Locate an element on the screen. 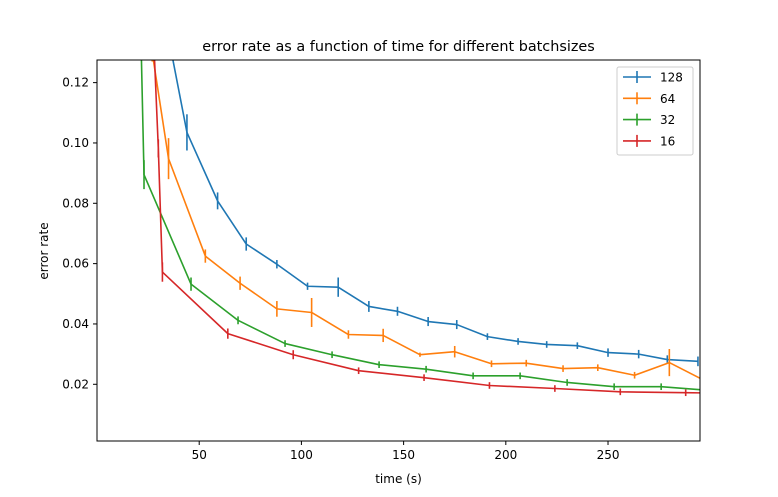 This screenshot has height=497, width=778. legend-item-64: 64 is located at coordinates (649, 99).